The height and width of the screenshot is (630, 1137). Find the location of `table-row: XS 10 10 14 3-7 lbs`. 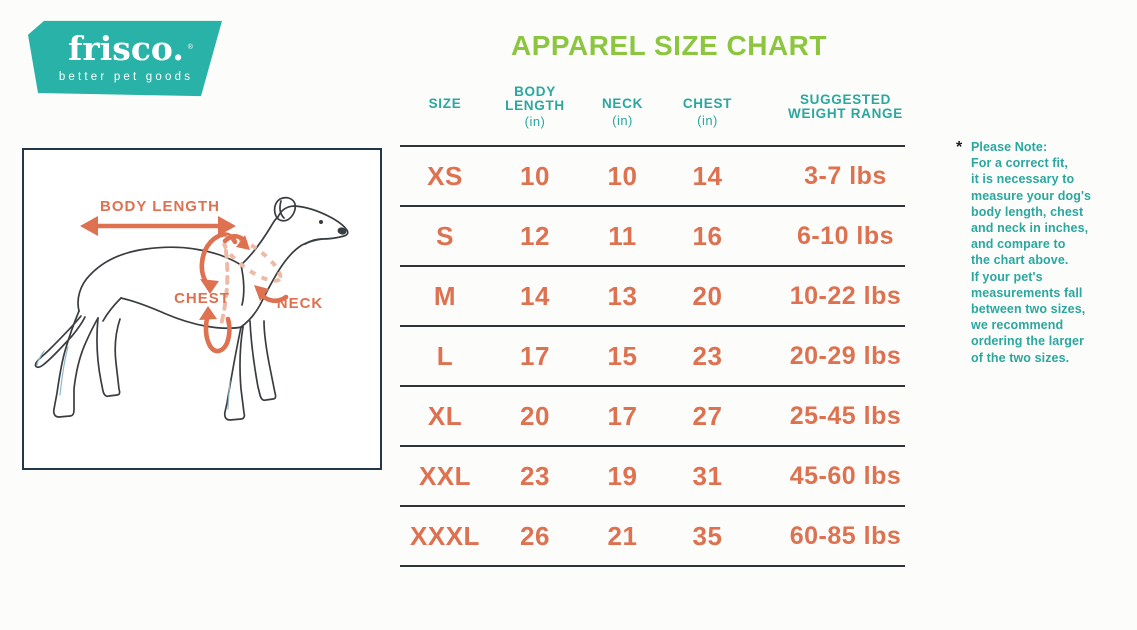

table-row: XS 10 10 14 3-7 lbs is located at coordinates (652, 177).